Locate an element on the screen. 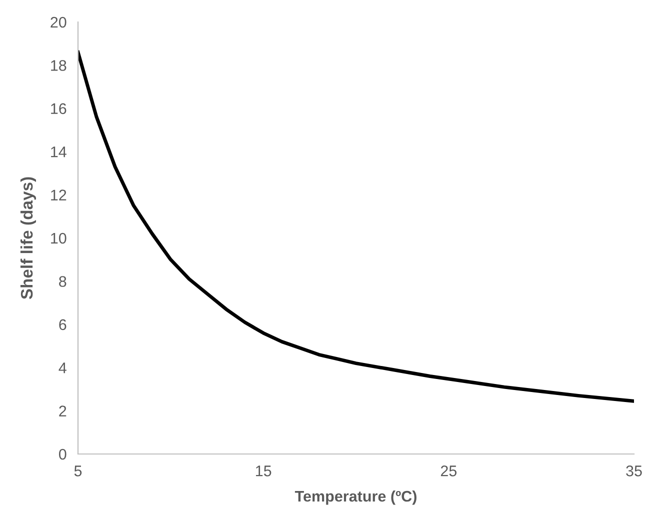  y-tick-label: 16 is located at coordinates (58, 108).